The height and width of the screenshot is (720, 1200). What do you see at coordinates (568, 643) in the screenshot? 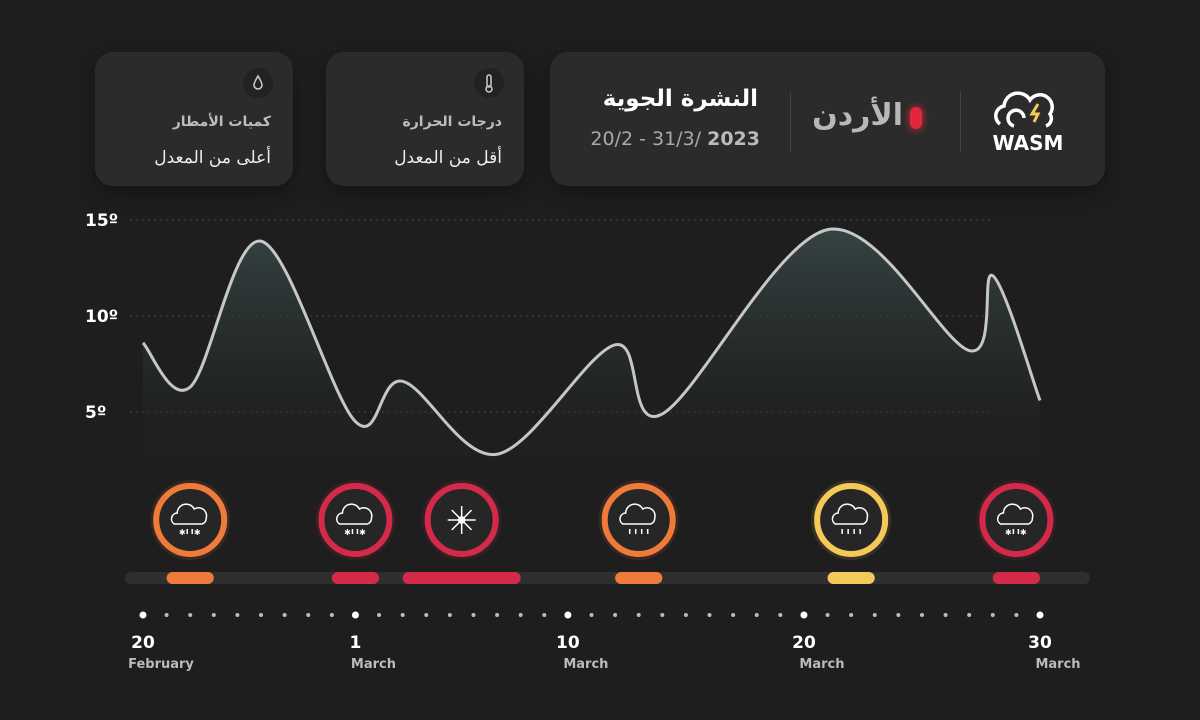
I see `x-tick-label: 10` at bounding box center [568, 643].